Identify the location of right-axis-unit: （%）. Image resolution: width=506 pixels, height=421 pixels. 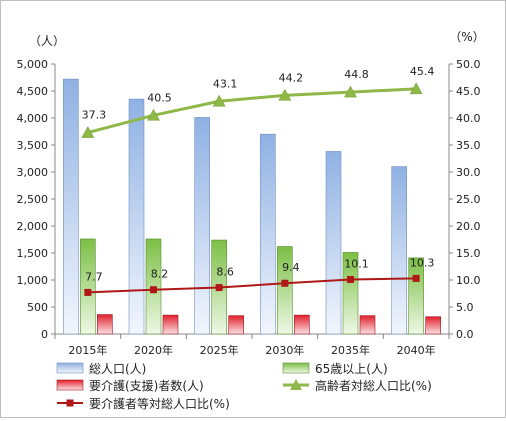
(466, 37).